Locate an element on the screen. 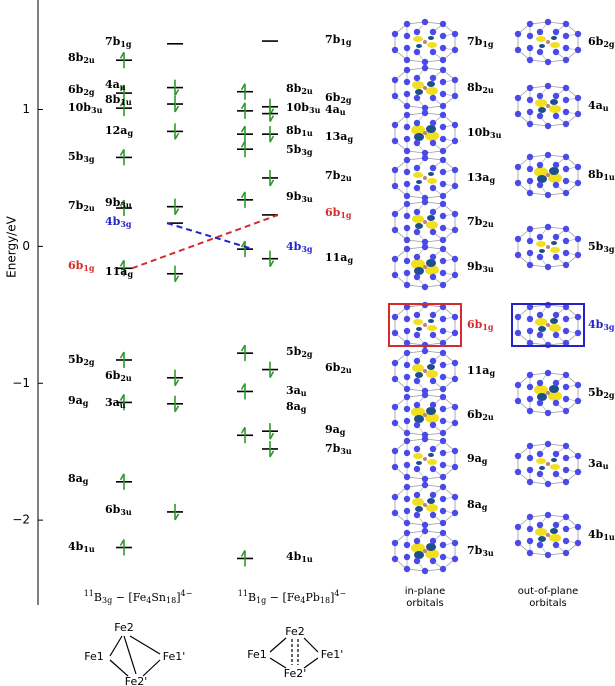 This screenshot has width=615, height=686. atom-label: Fe2' is located at coordinates (136, 680).